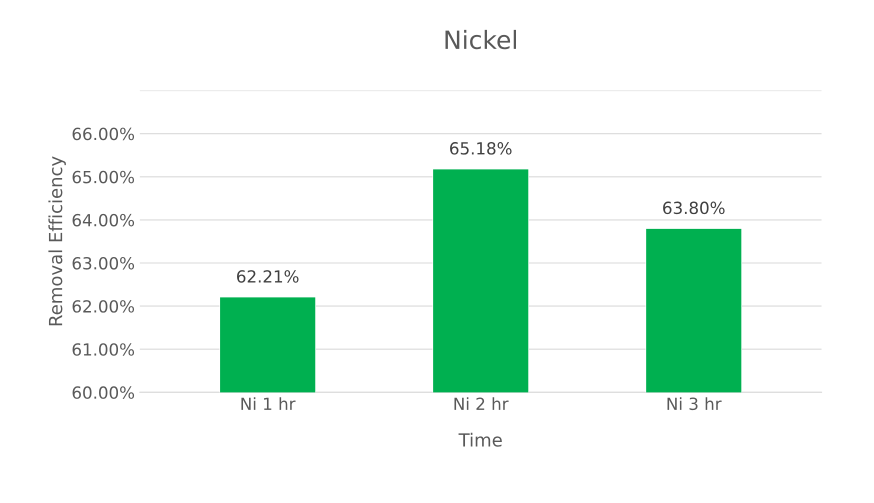 This screenshot has height=503, width=874. I want to click on x-tick-label: Ni 1 hr, so click(268, 403).